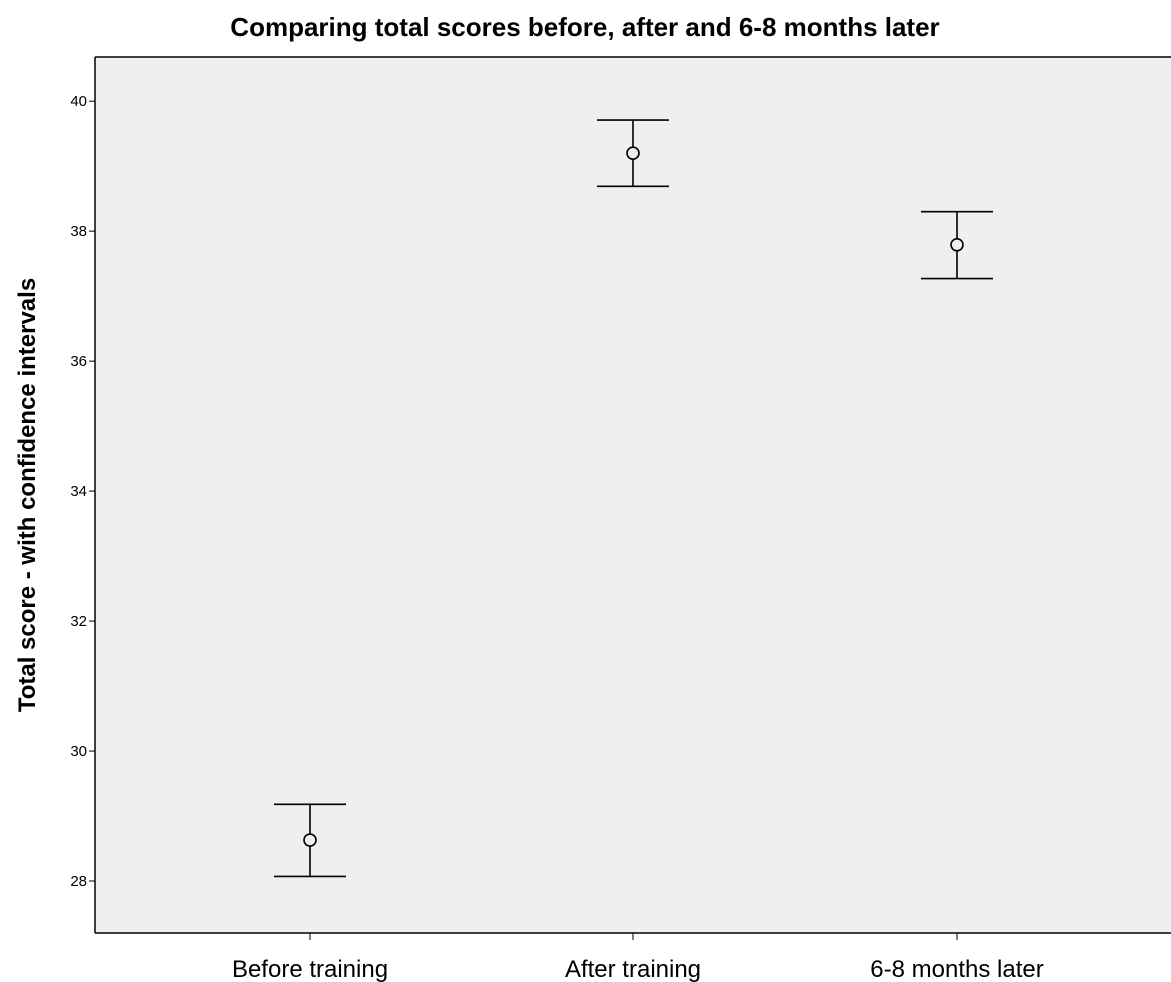  I want to click on y-tick-label: 34, so click(78, 491).